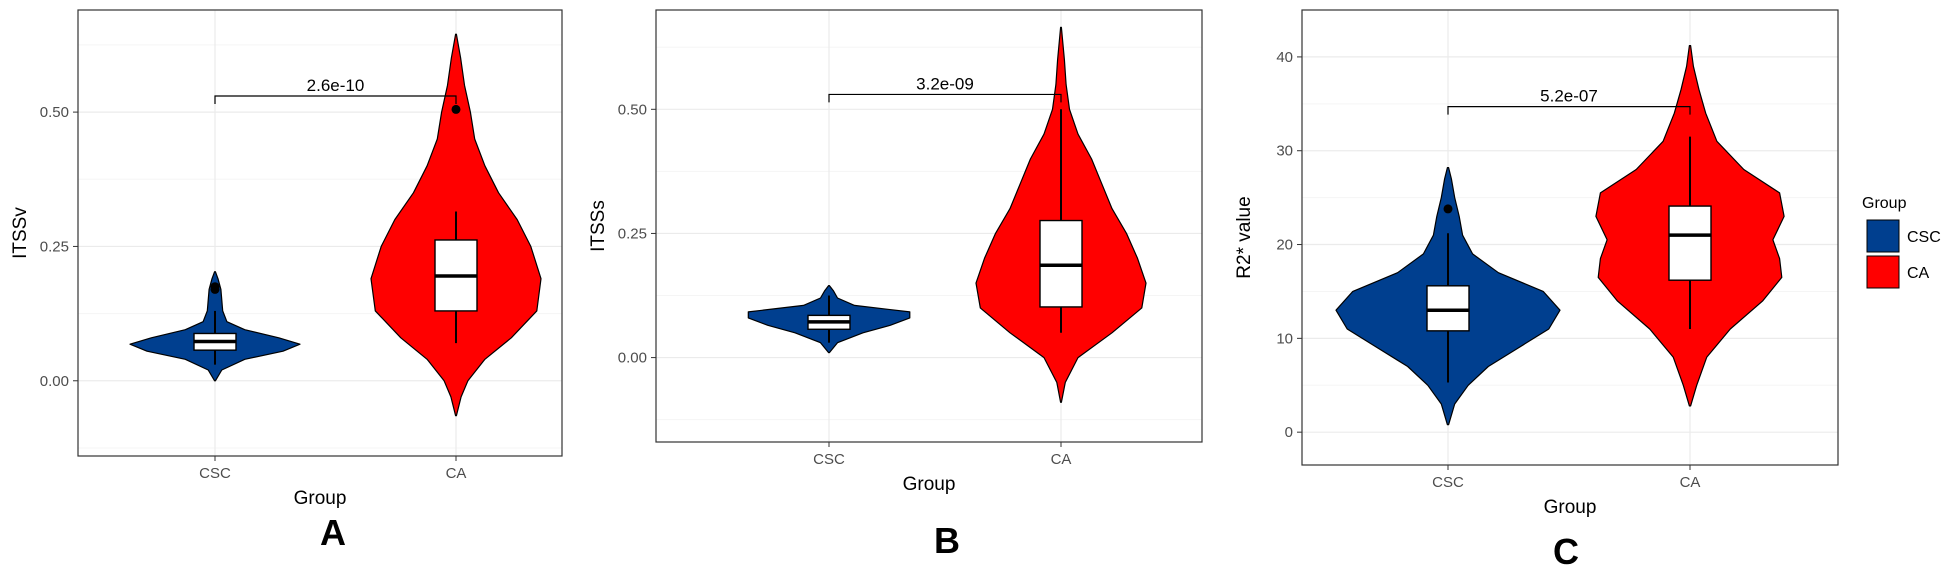  Describe the element at coordinates (829, 459) in the screenshot. I see `panel-b-x-tick-csc: CSC` at that location.